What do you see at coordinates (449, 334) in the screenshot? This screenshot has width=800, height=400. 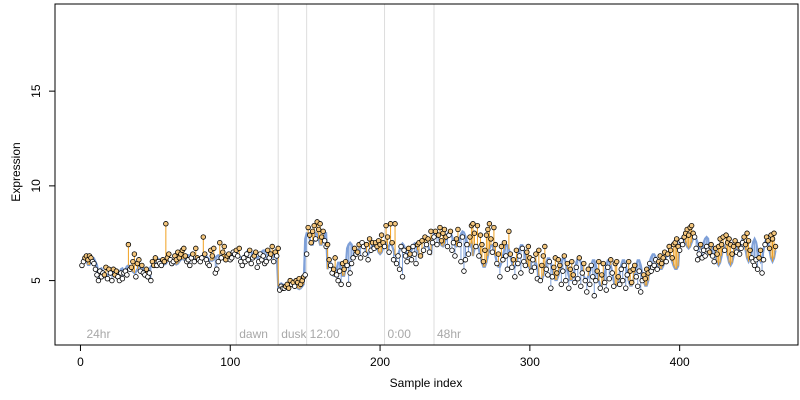 I see `marker-label-5: 48hr` at bounding box center [449, 334].